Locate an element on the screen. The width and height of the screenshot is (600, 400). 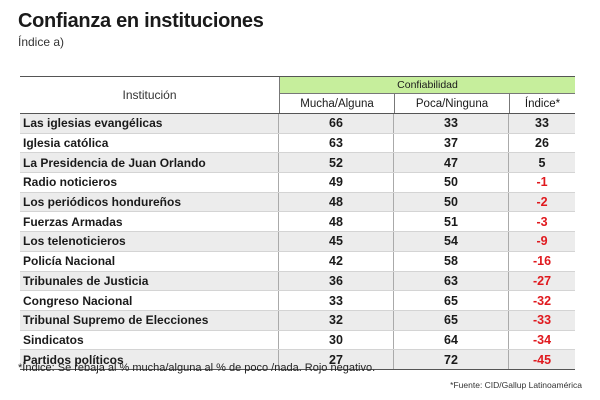
table-row: Policía Nacional 42 58 -16 is located at coordinates (297, 261).